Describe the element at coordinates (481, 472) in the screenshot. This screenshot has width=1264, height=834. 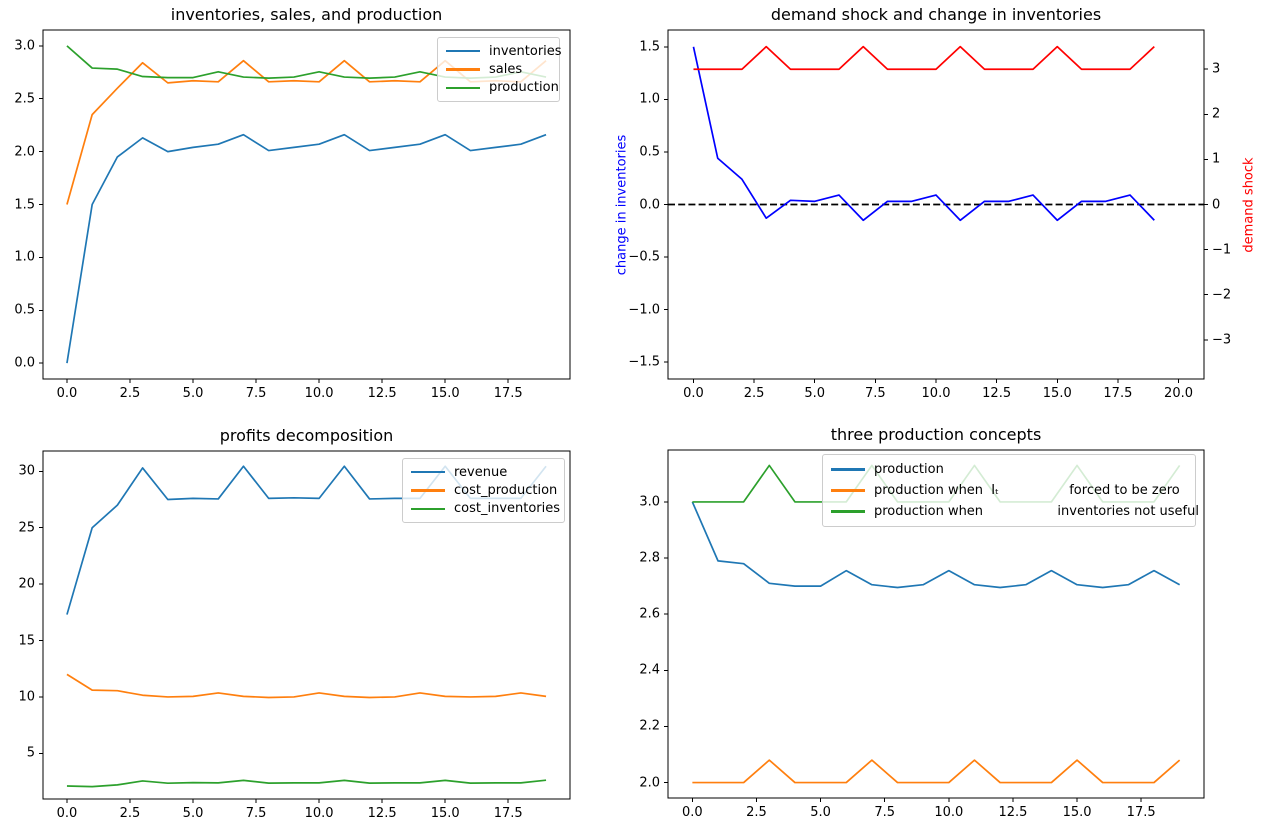
I see `legend-entry-label: revenue` at that location.